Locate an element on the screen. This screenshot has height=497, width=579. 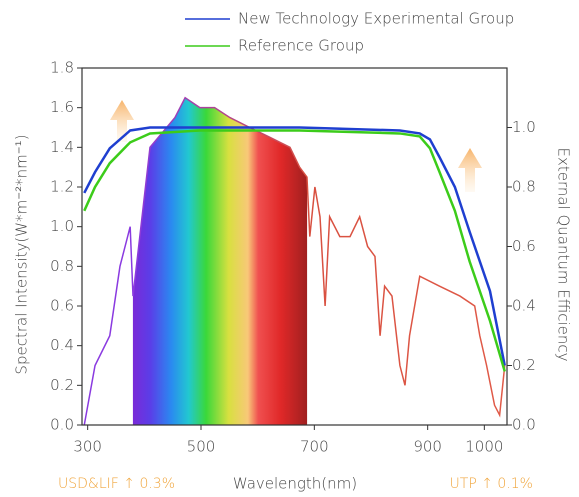
y-tick-label: 0.6 is located at coordinates (62, 306).